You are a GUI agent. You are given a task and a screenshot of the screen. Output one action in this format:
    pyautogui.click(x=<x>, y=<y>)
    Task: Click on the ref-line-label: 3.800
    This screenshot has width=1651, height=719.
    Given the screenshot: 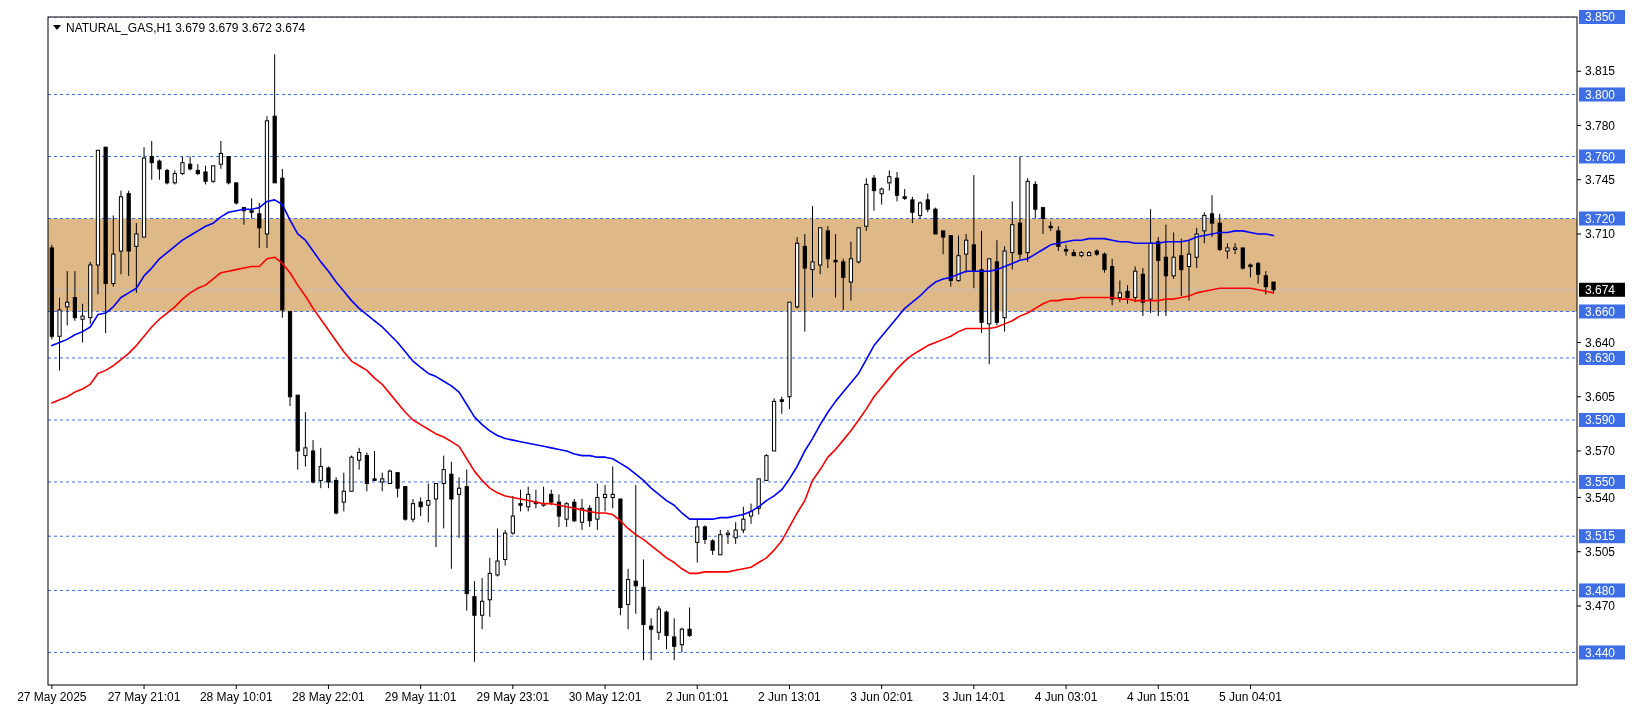 What is the action you would take?
    pyautogui.click(x=1600, y=94)
    